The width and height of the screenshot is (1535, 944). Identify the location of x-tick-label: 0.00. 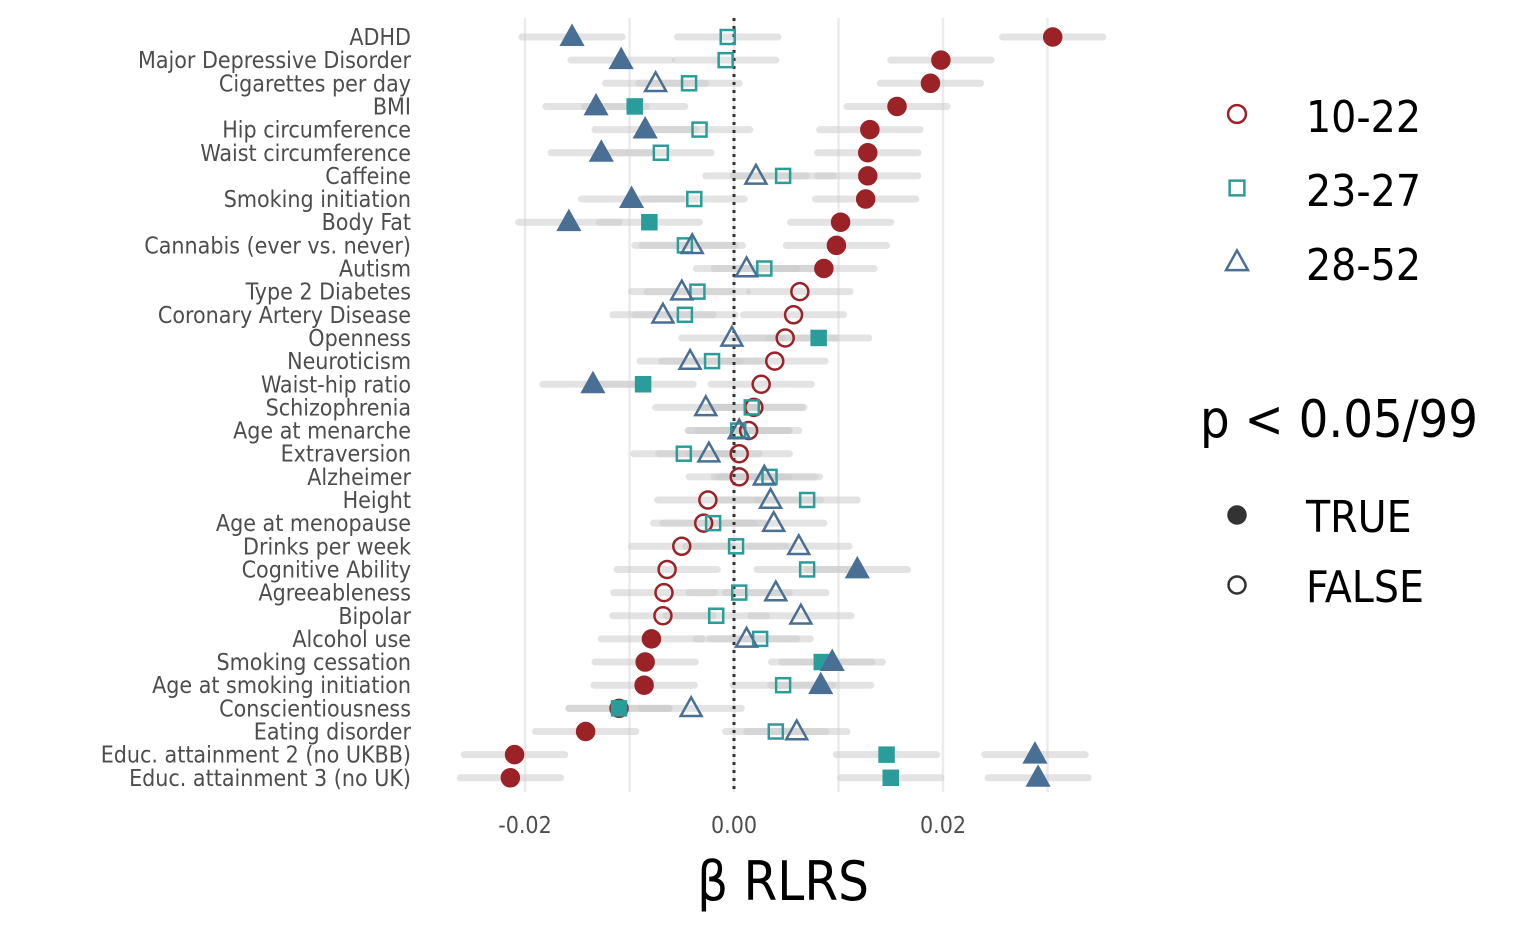
(734, 826).